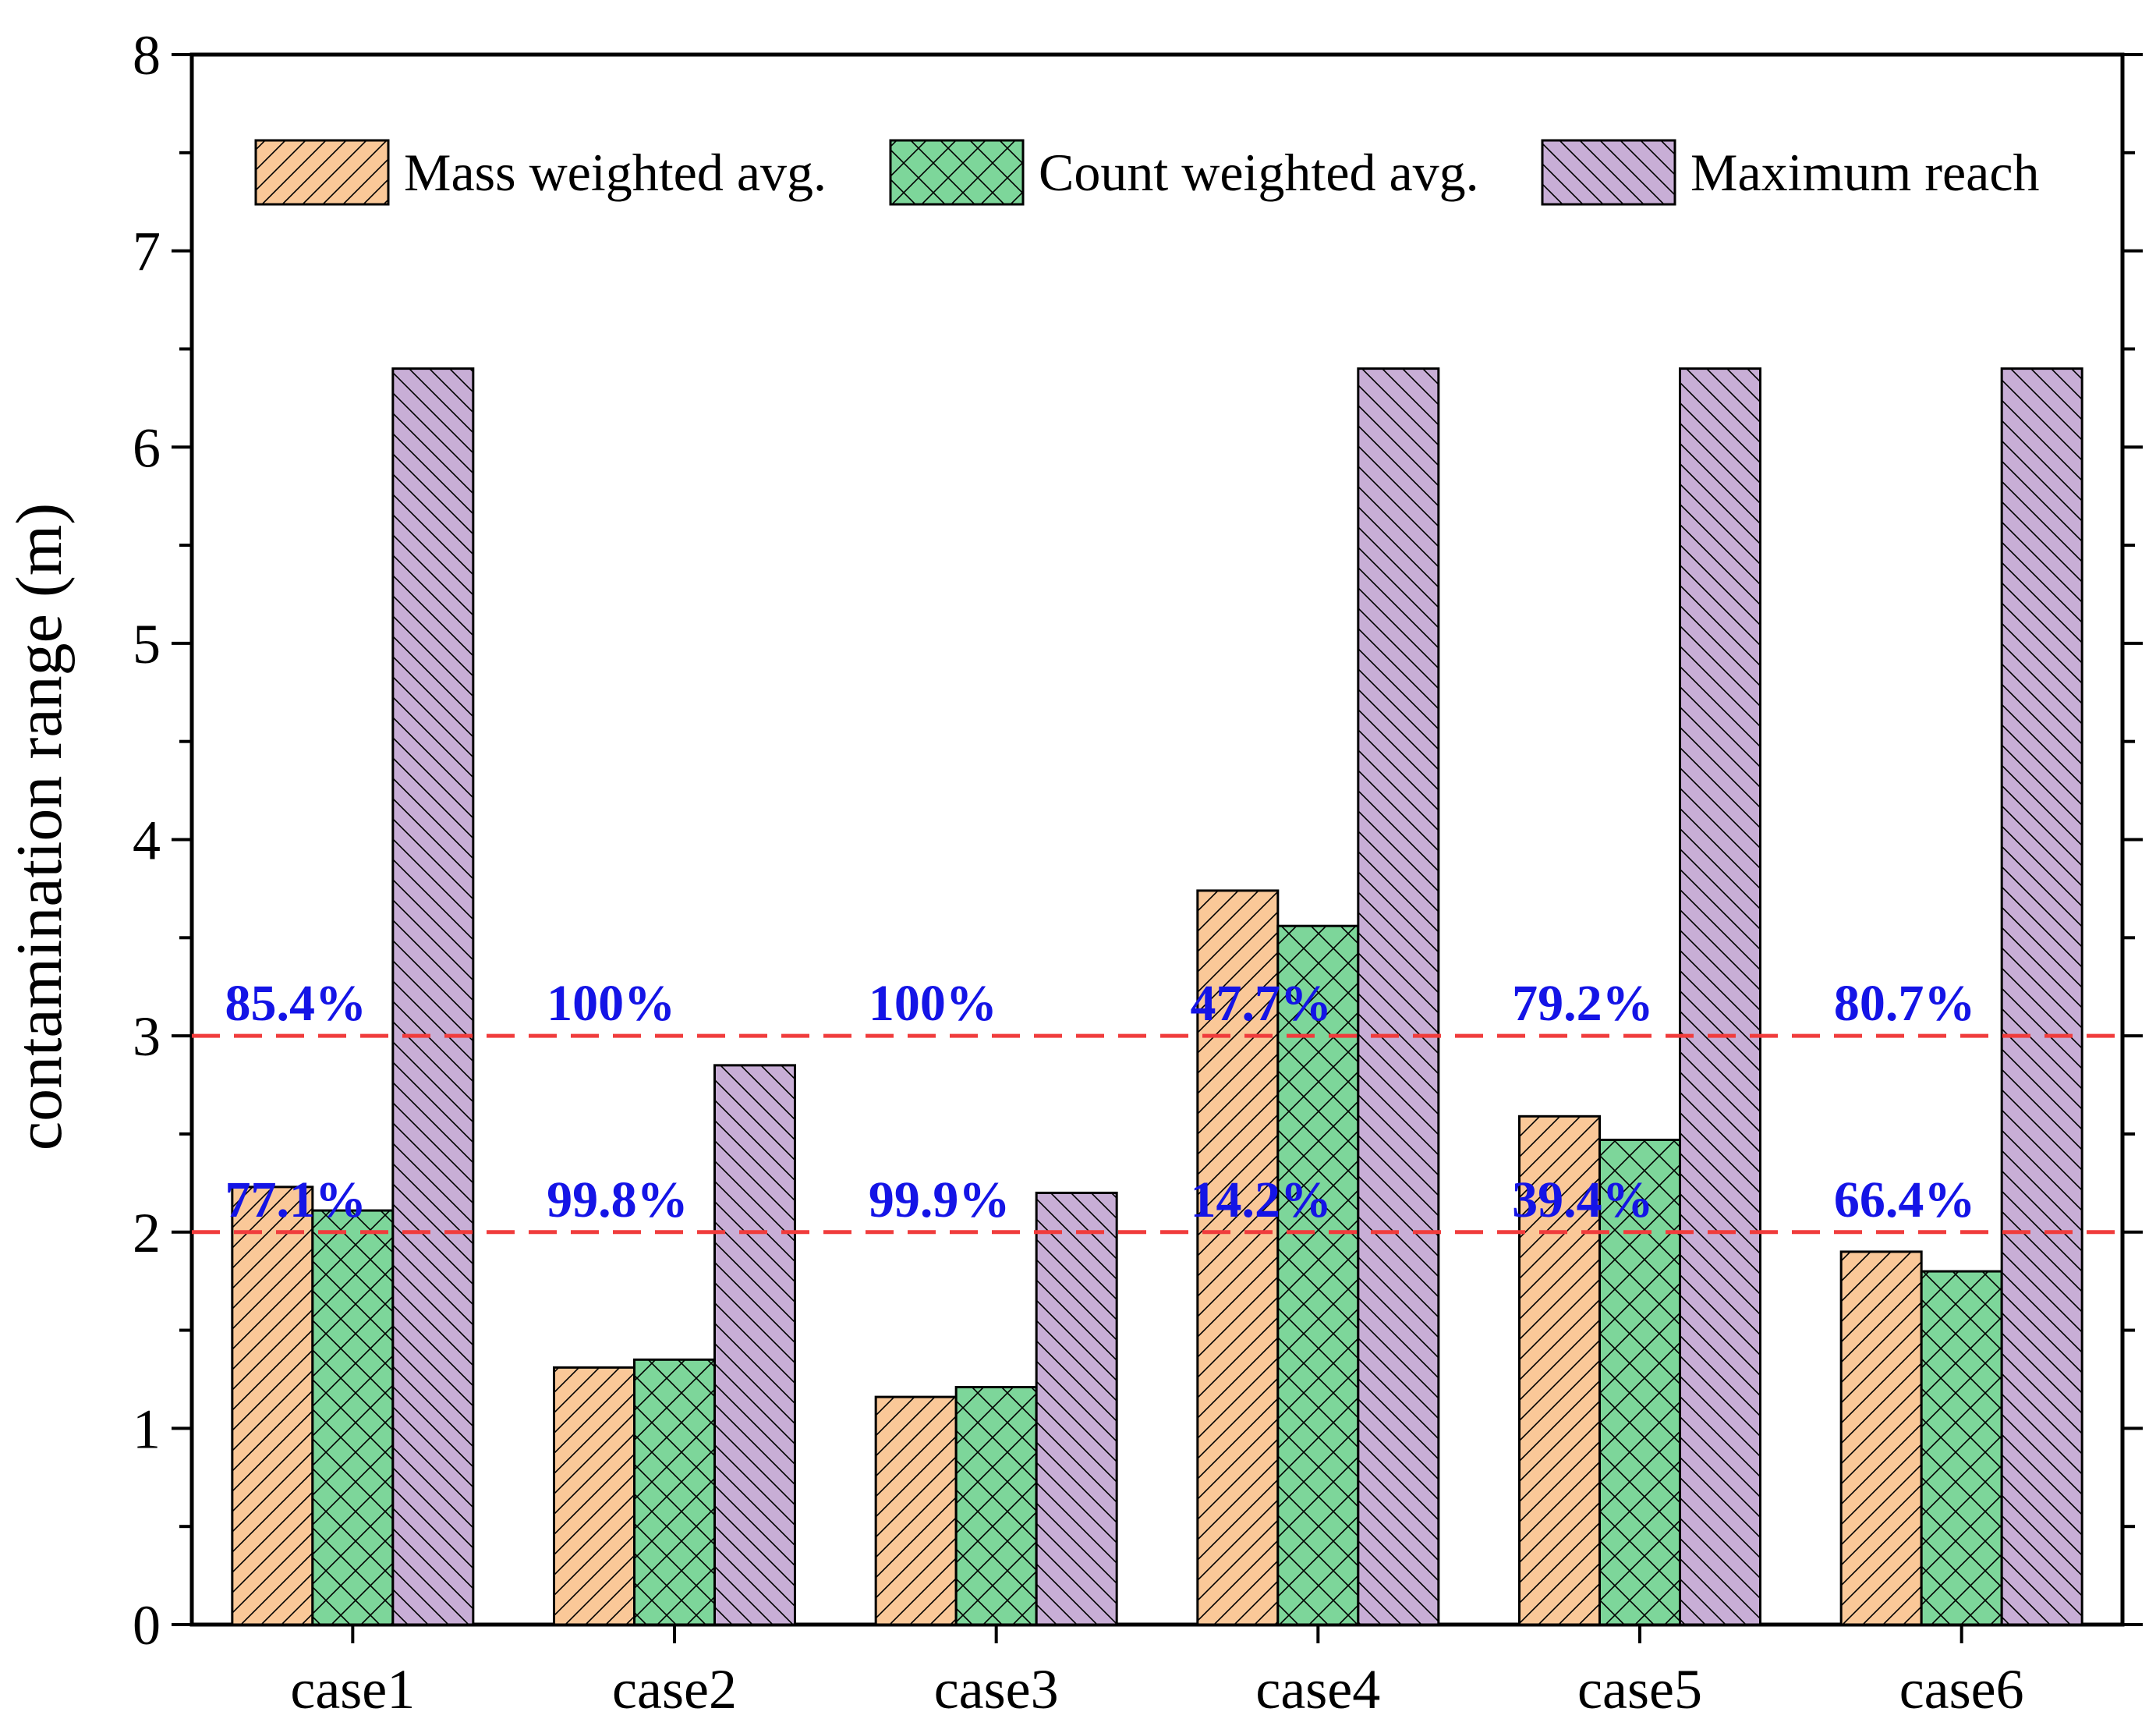 This screenshot has width=2156, height=1733. What do you see at coordinates (147, 1626) in the screenshot?
I see `y-tick-label: 0` at bounding box center [147, 1626].